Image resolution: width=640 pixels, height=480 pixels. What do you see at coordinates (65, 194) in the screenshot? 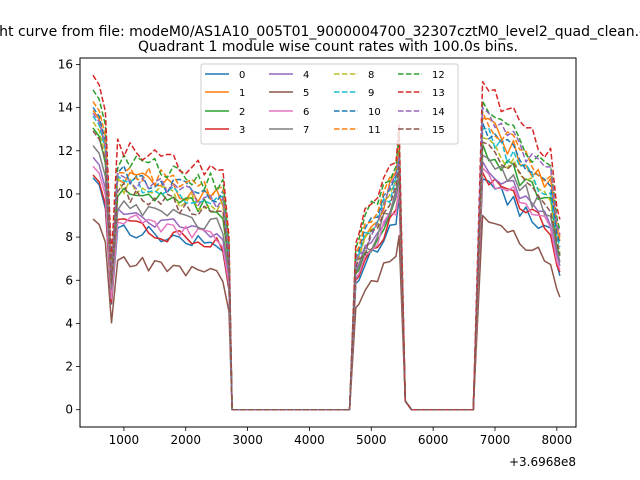
I see `y-tick-label: 10` at bounding box center [65, 194].